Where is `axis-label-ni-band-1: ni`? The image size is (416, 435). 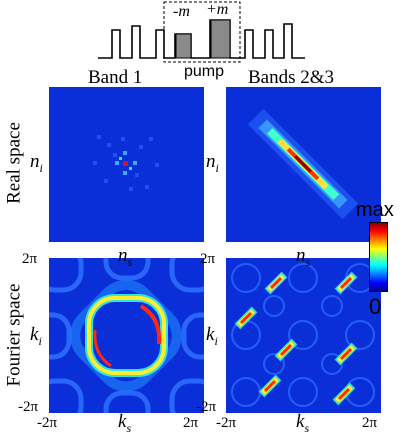
axis-label-ni-band-1: ni is located at coordinates (36, 163).